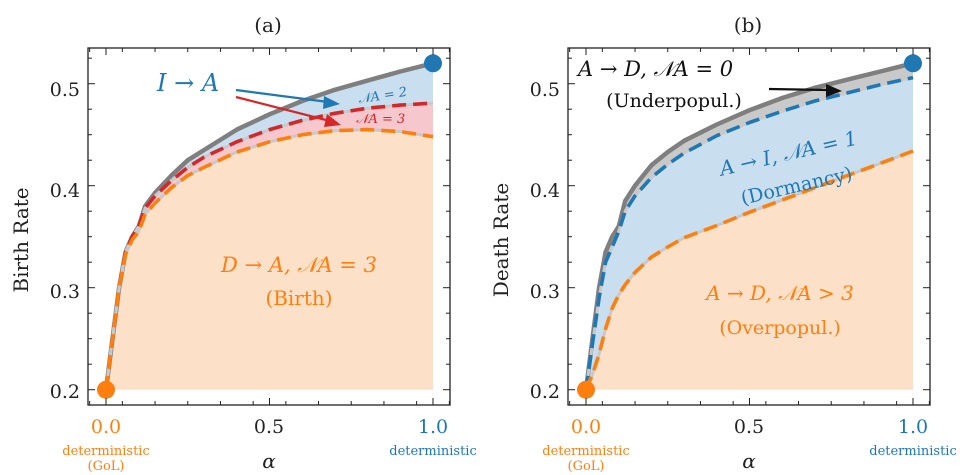 This screenshot has height=475, width=970. What do you see at coordinates (298, 265) in the screenshot?
I see `panel-a-annotation-bottom: D → A, 𝒩A = 3` at bounding box center [298, 265].